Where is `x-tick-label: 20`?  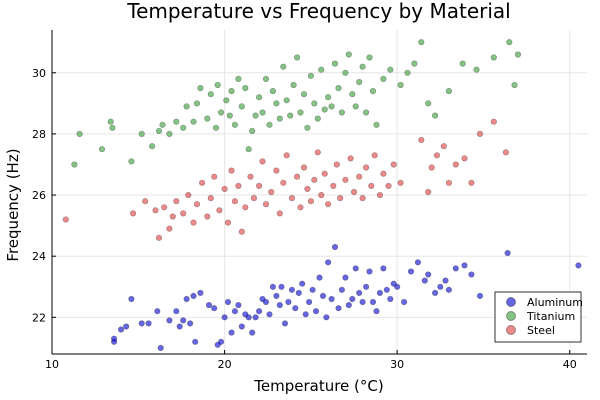
x-tick-label: 20 is located at coordinates (225, 364).